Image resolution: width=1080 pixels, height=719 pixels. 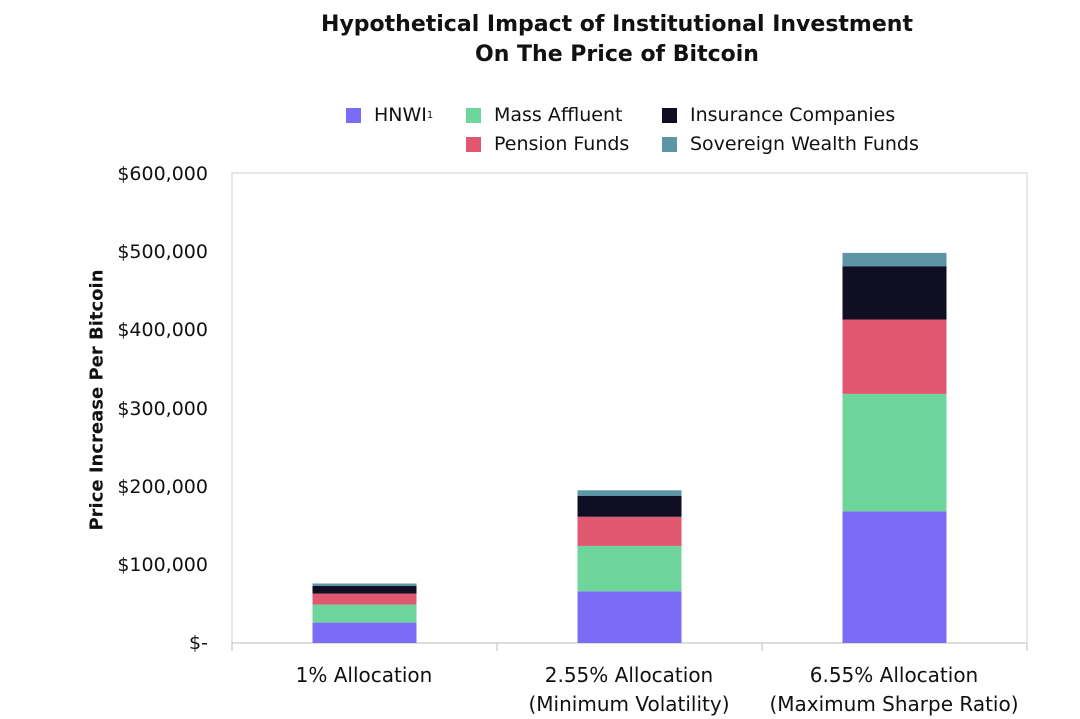 I want to click on legend-item-sovereign-wealth-funds: Sovereign Wealth Funds, so click(x=790, y=144).